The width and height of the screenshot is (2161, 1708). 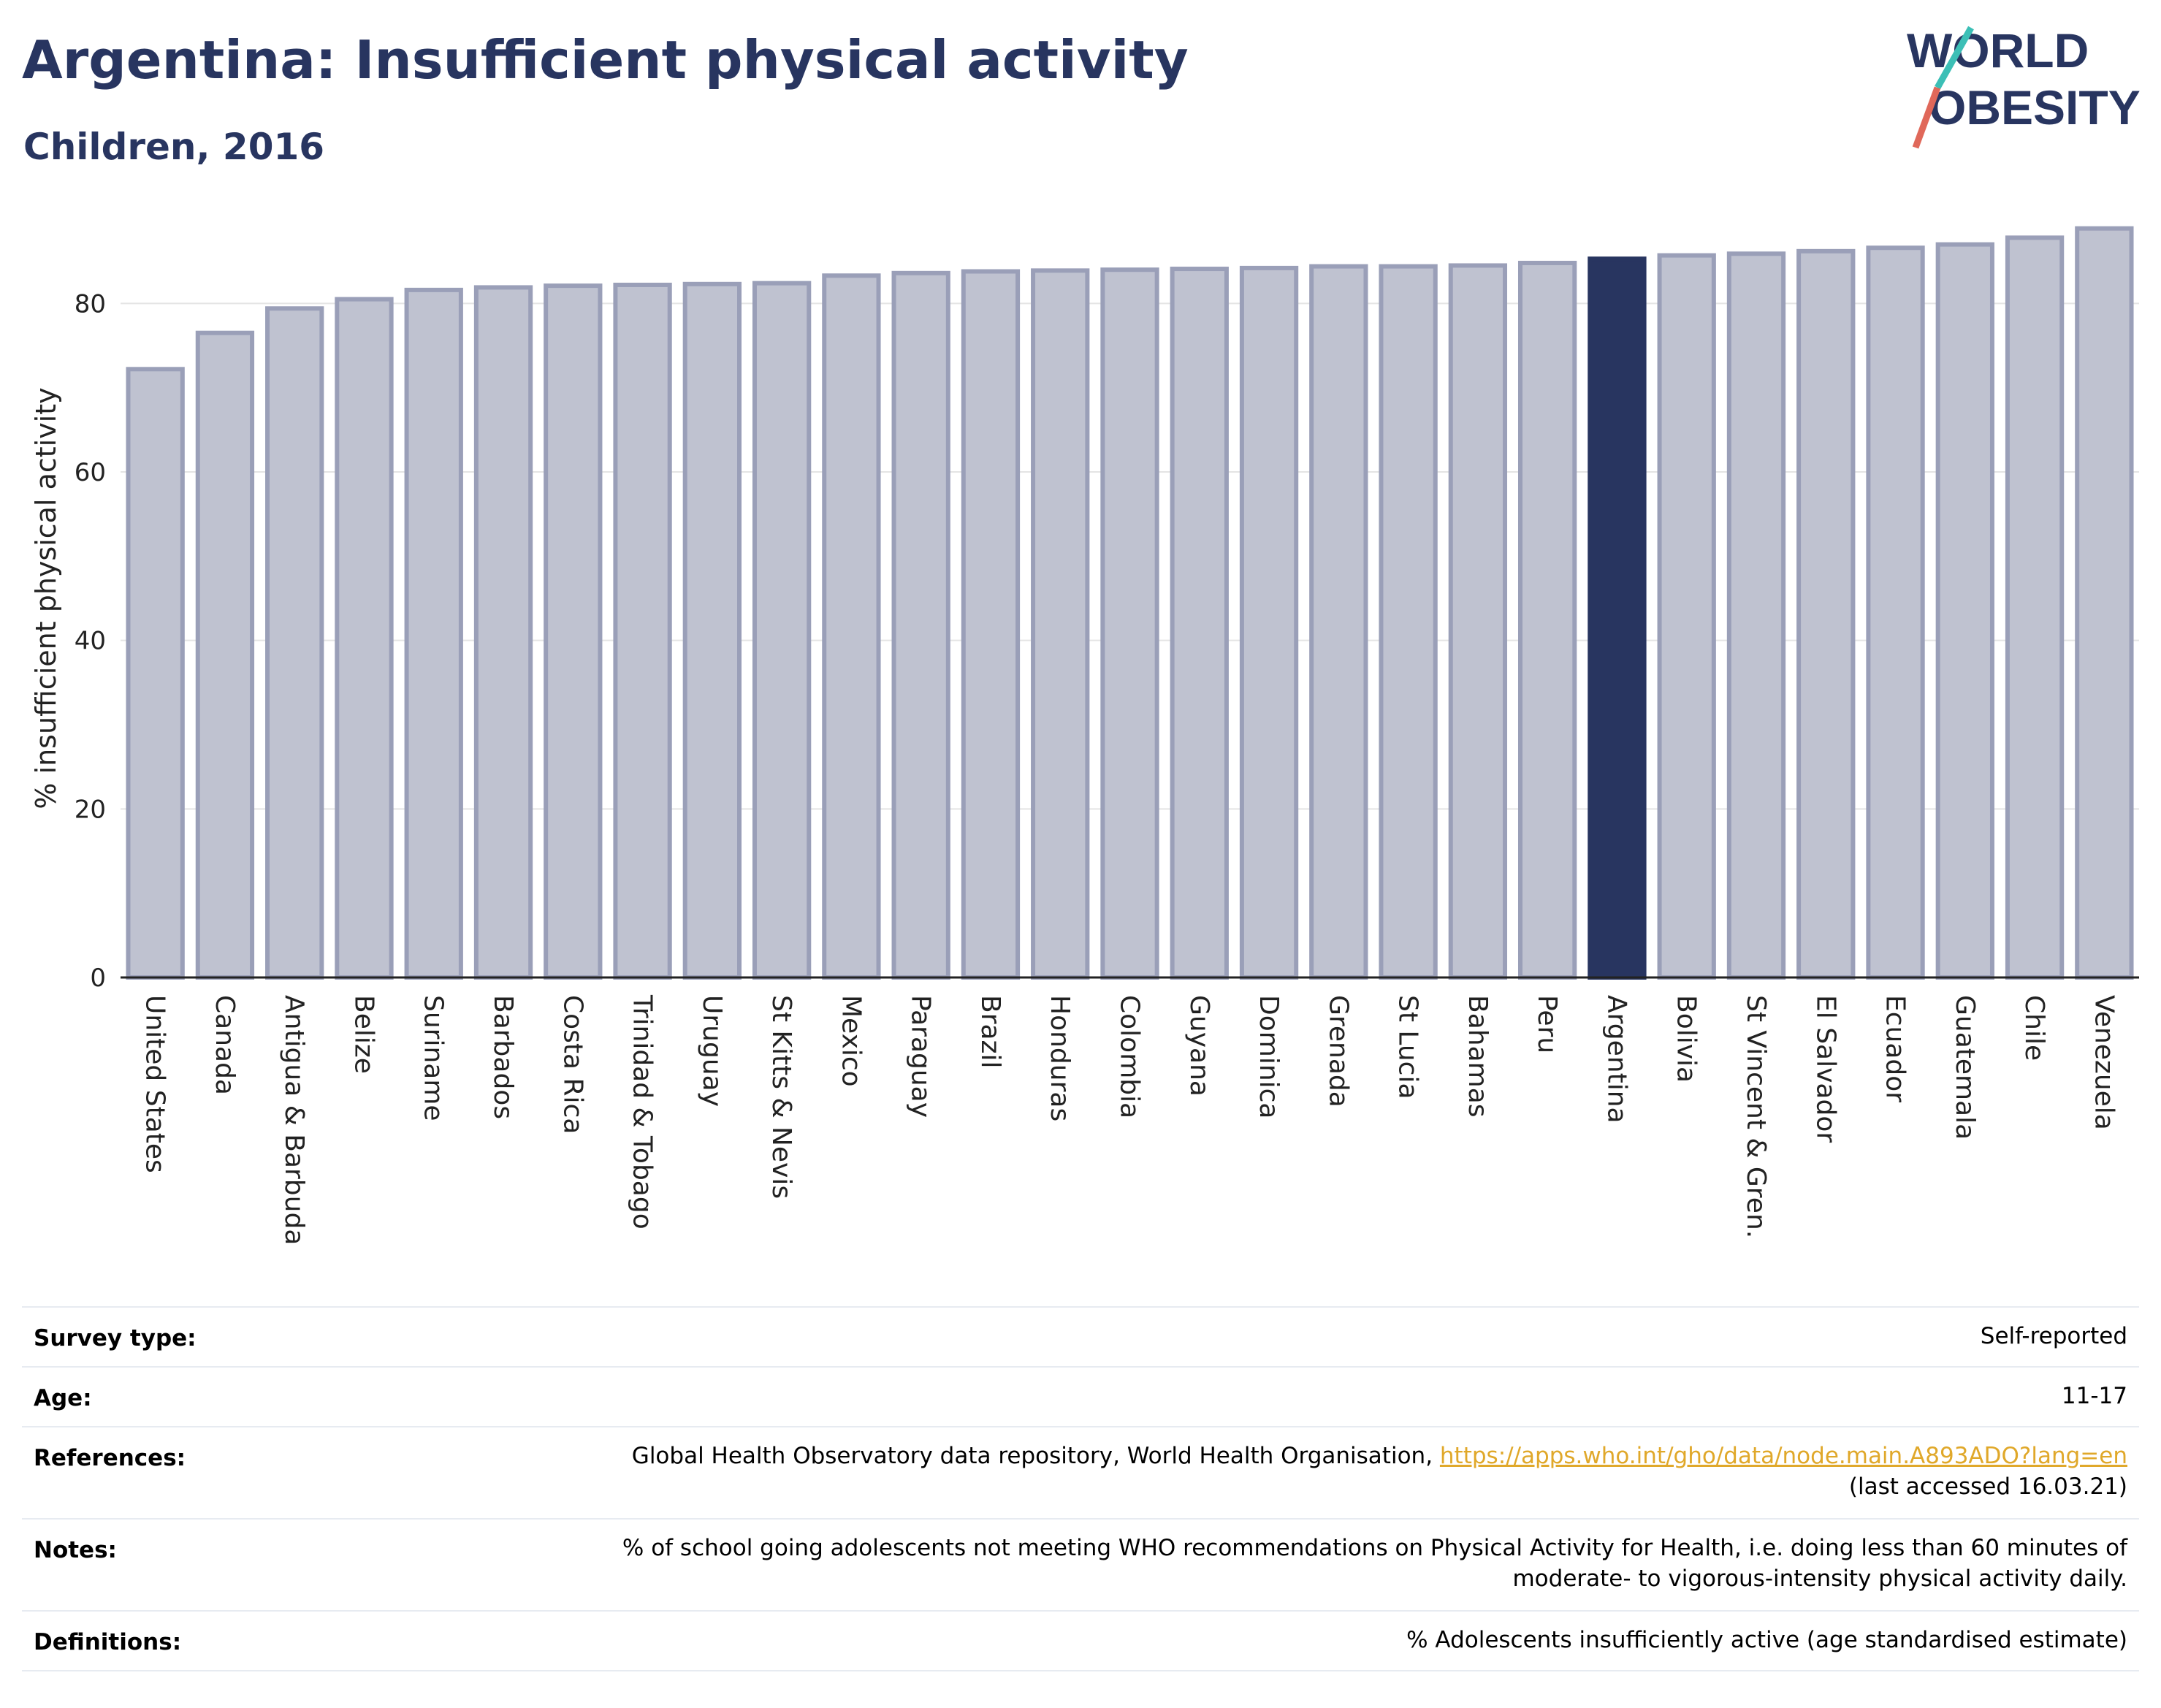 What do you see at coordinates (128, 1336) in the screenshot?
I see `details-key: Survey type:` at bounding box center [128, 1336].